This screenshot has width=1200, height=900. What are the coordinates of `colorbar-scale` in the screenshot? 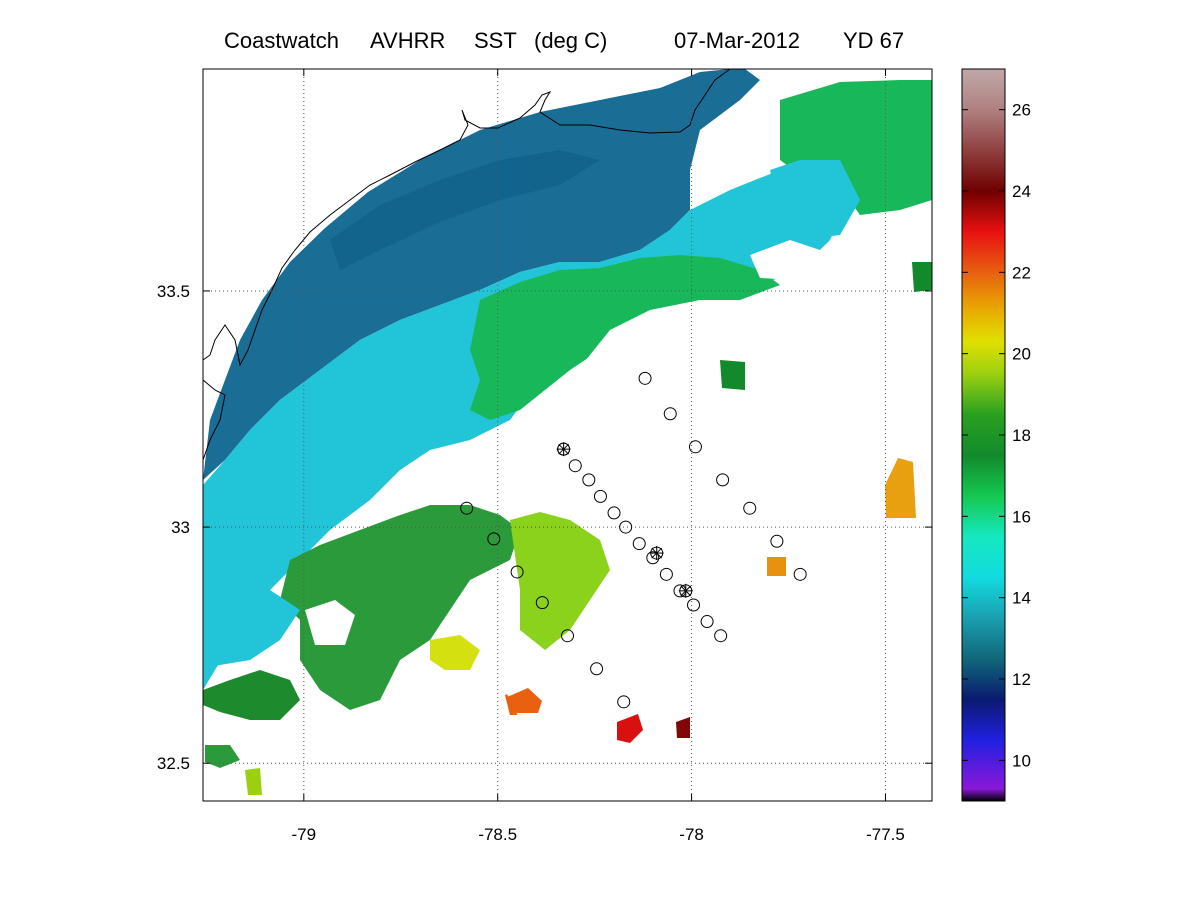 It's located at (983, 435).